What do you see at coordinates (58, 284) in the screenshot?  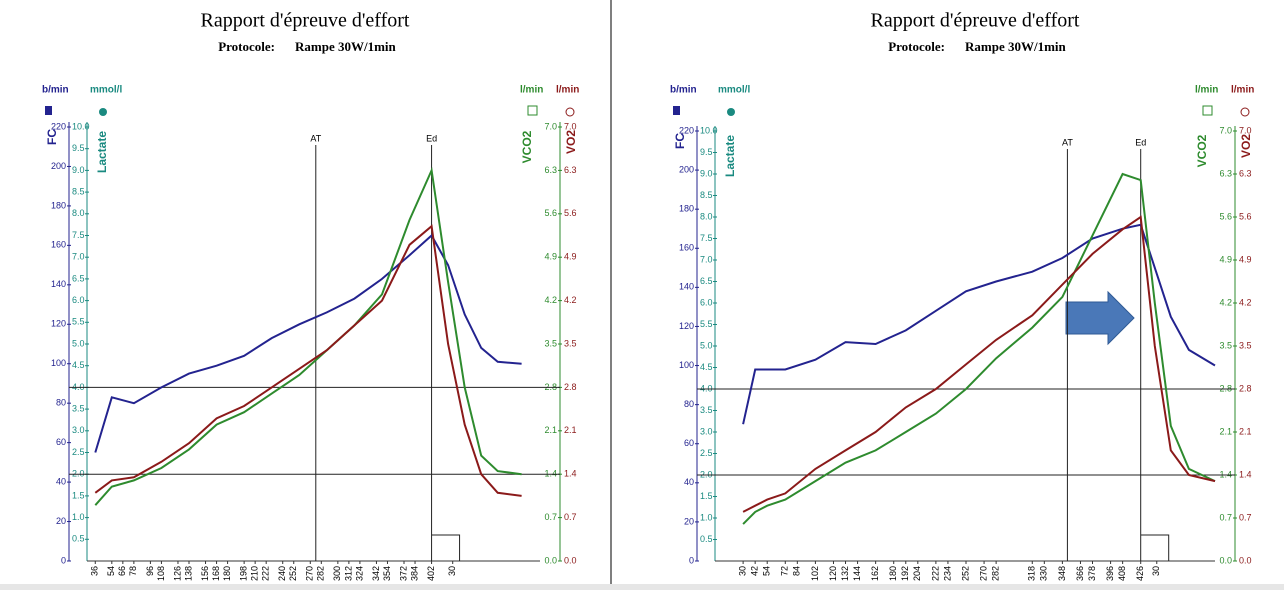 I see `fc-tick-label: 140` at bounding box center [58, 284].